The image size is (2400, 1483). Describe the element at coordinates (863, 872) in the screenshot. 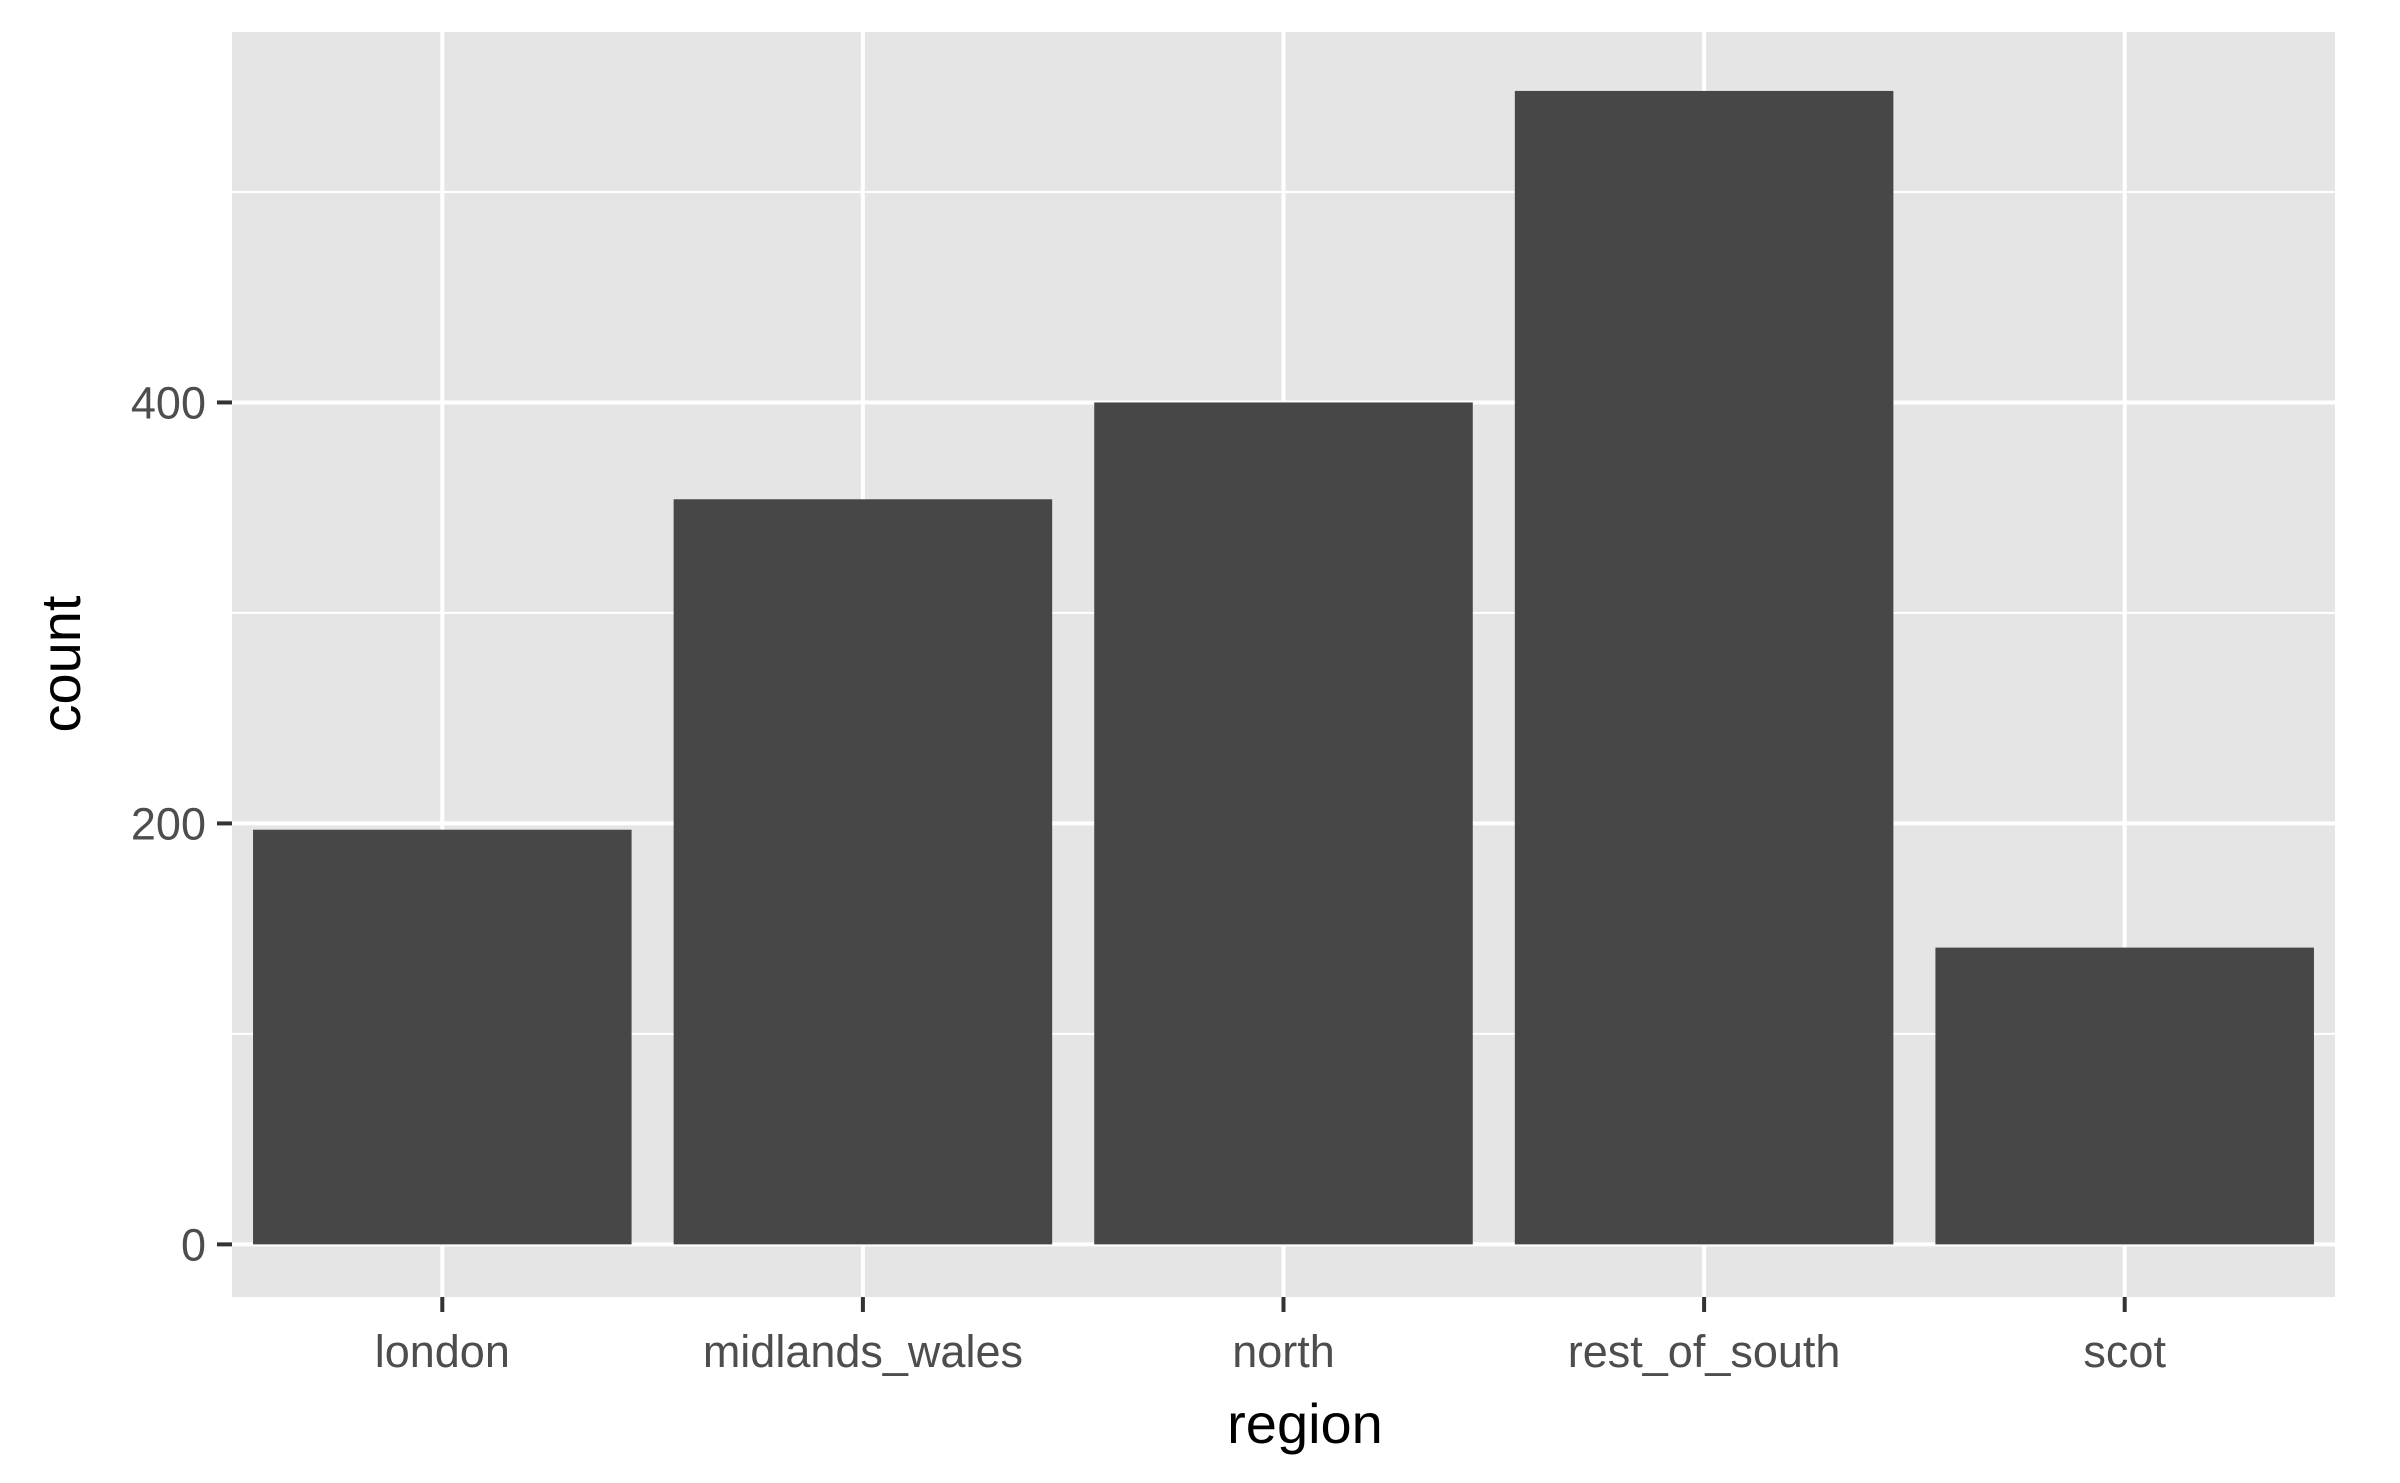

I see `bar-midlands-wales` at that location.